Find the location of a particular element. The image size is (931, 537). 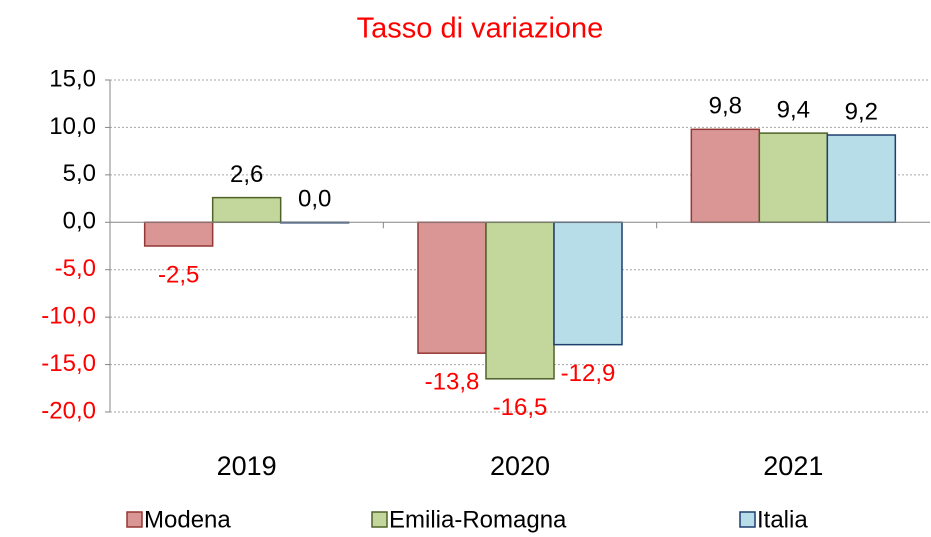

data-label: -12,9 is located at coordinates (588, 373).